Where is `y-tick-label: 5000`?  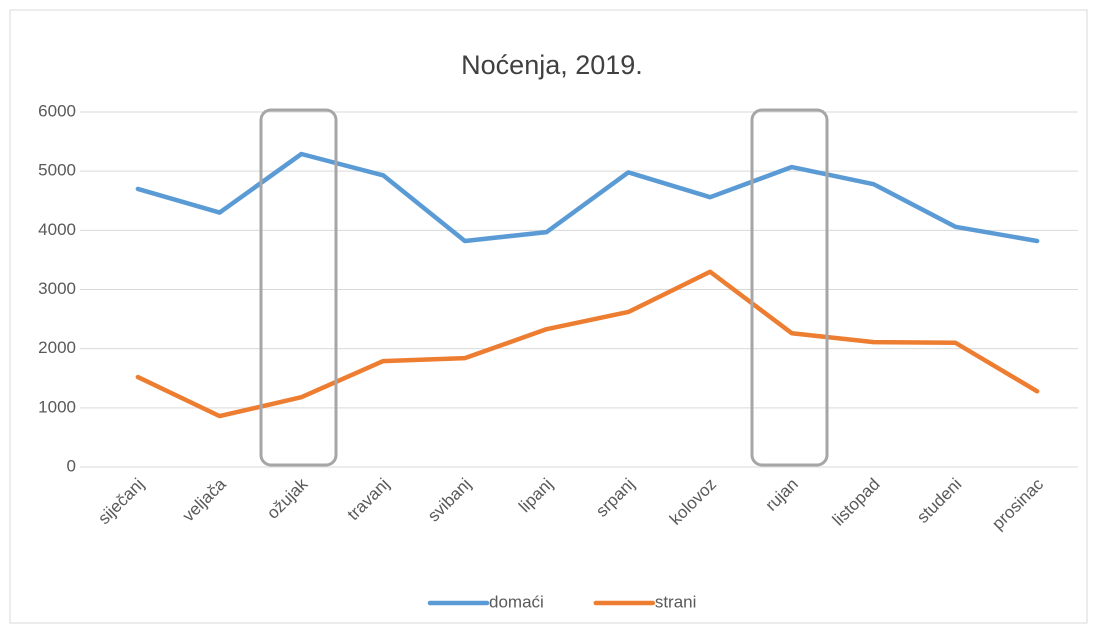
y-tick-label: 5000 is located at coordinates (57, 170).